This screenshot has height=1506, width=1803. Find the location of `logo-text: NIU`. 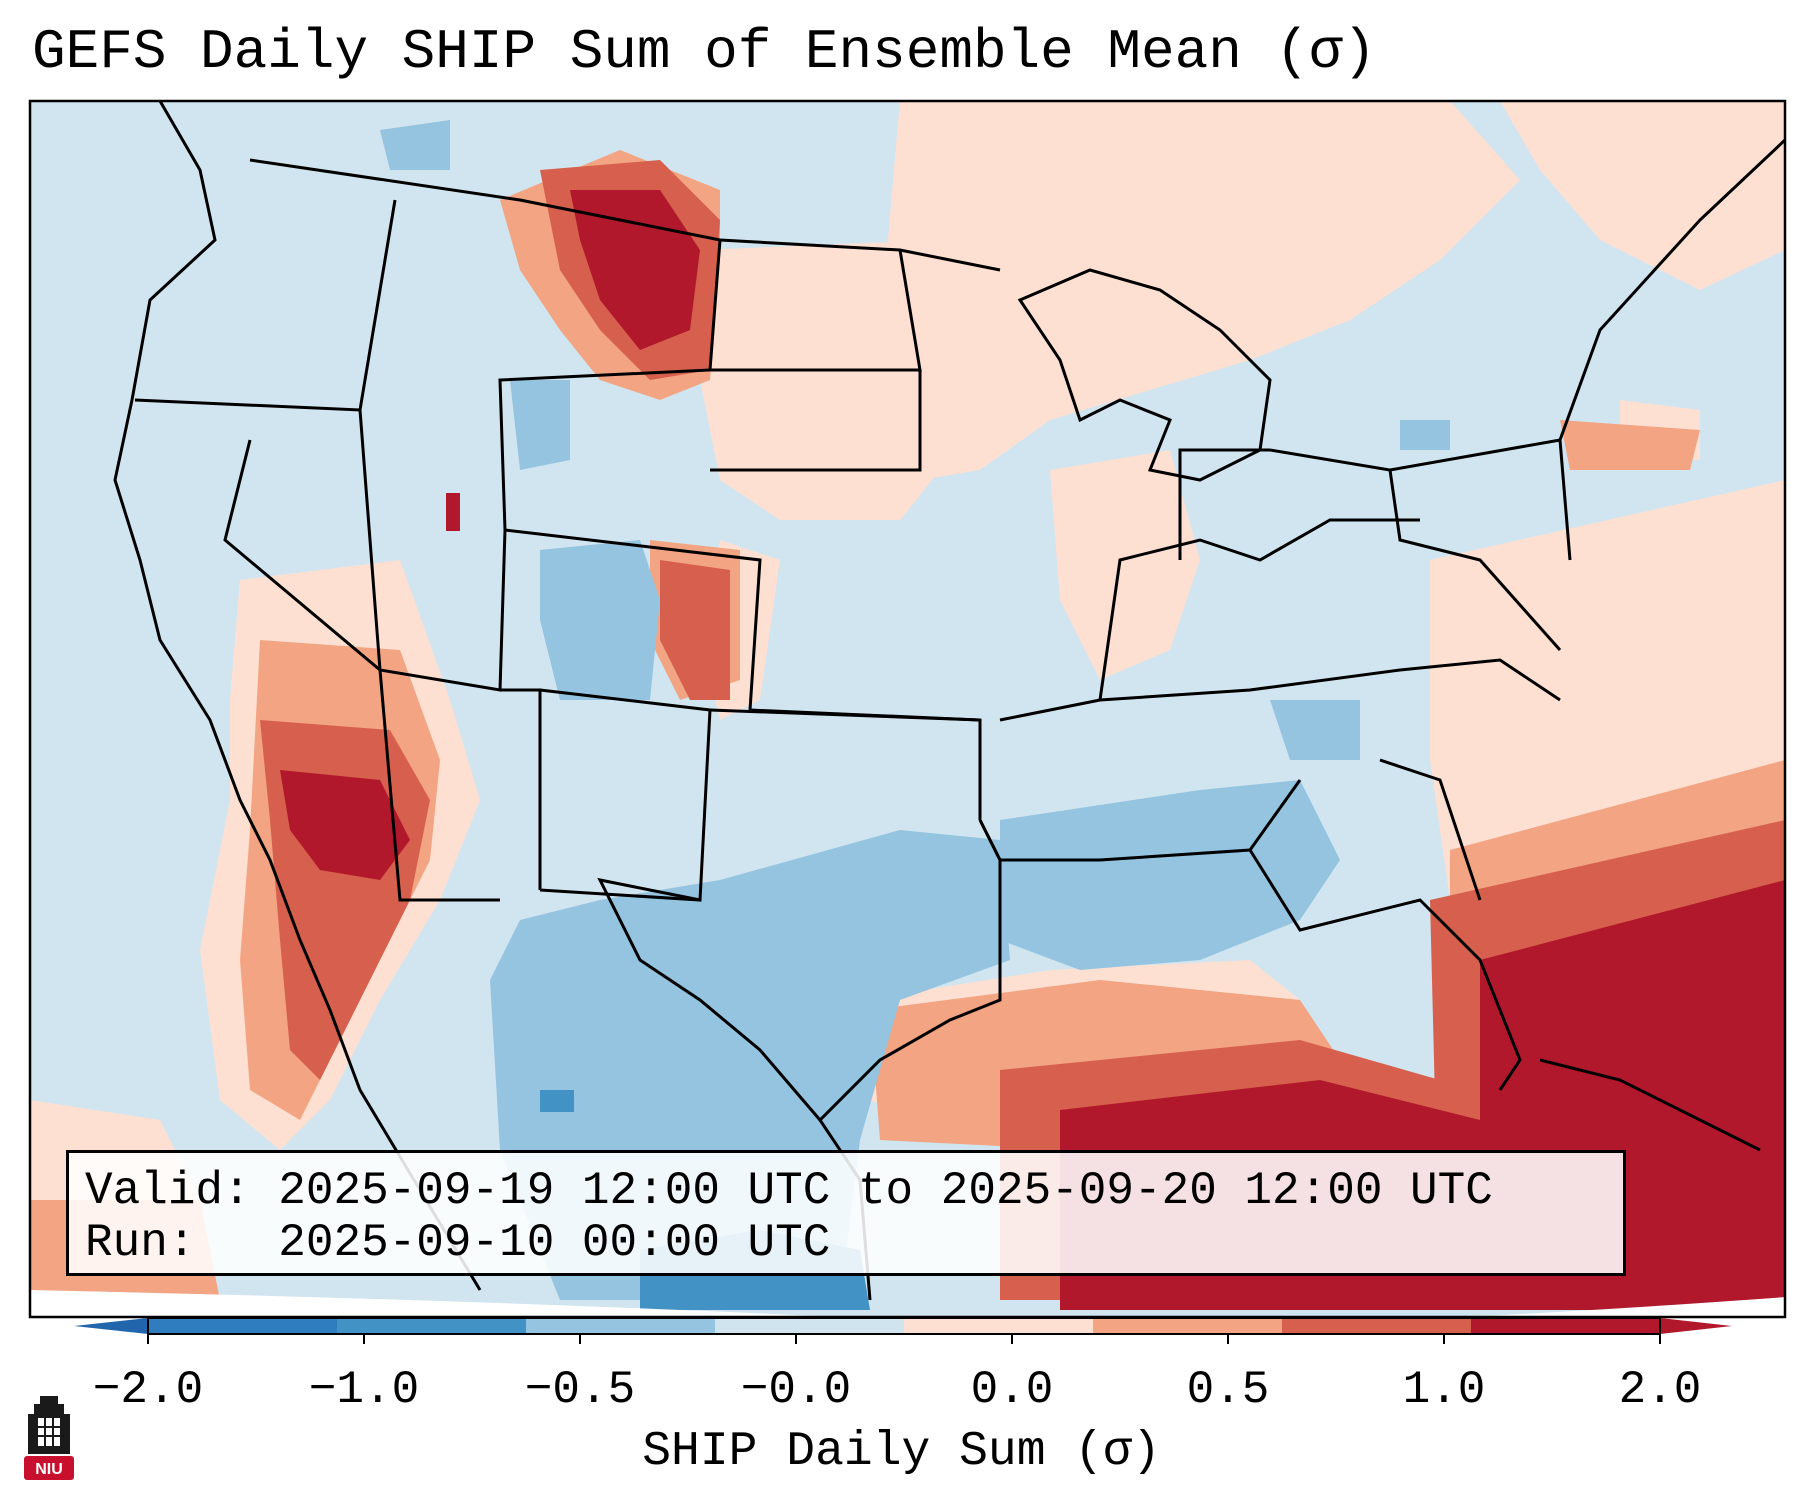

logo-text: NIU is located at coordinates (49, 1469).